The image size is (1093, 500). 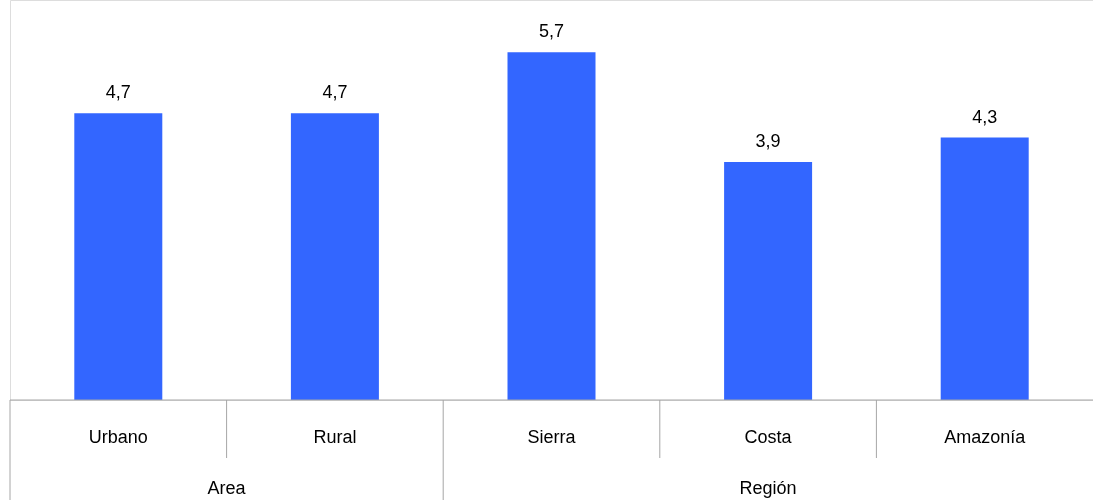 I want to click on x-tick-label: Rural, so click(x=335, y=437).